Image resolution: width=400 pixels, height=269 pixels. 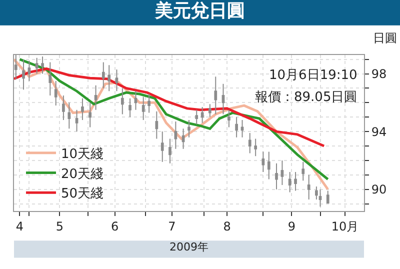 What do you see at coordinates (82, 174) in the screenshot?
I see `legend-label: 20天綫` at bounding box center [82, 174].